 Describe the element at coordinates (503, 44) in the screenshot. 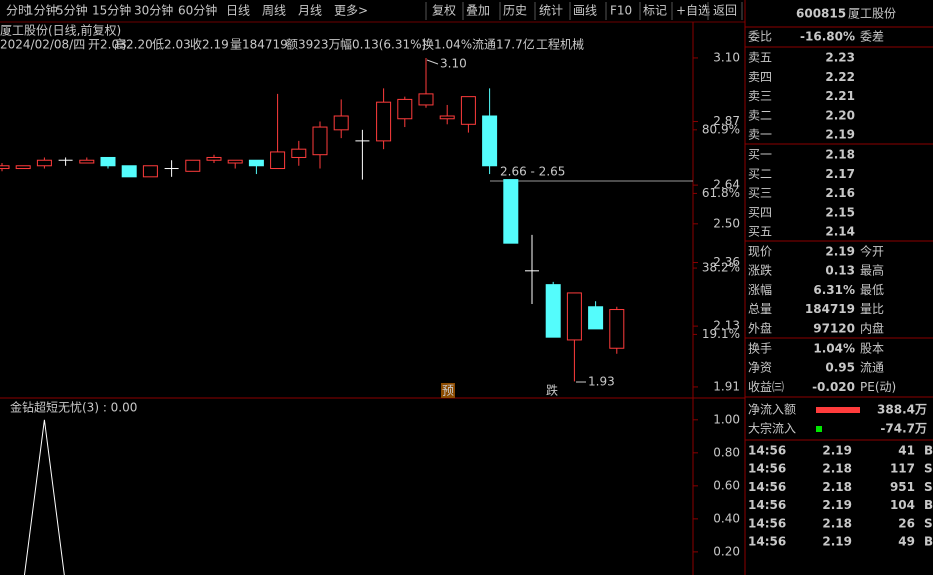

I see `quote-info: 流通17.7亿` at that location.